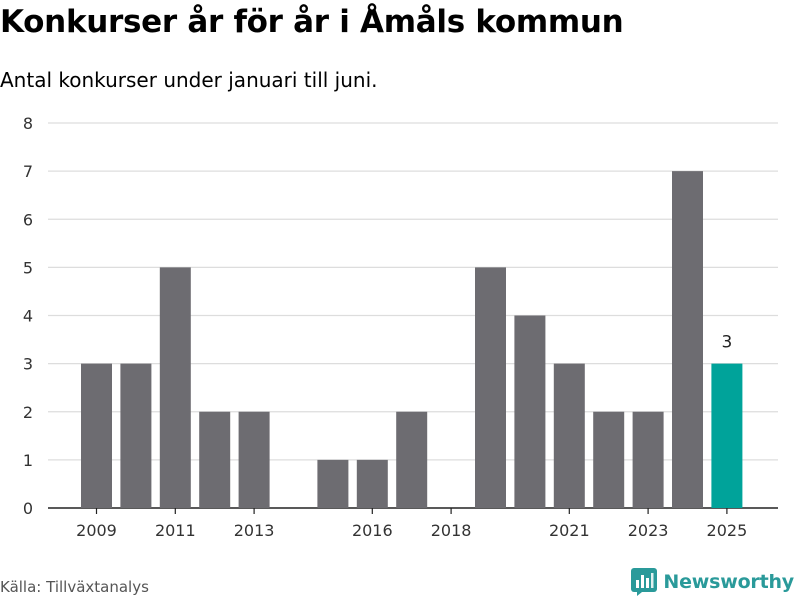 This screenshot has height=600, width=800. What do you see at coordinates (728, 582) in the screenshot?
I see `brand-name: Newsworthy` at bounding box center [728, 582].